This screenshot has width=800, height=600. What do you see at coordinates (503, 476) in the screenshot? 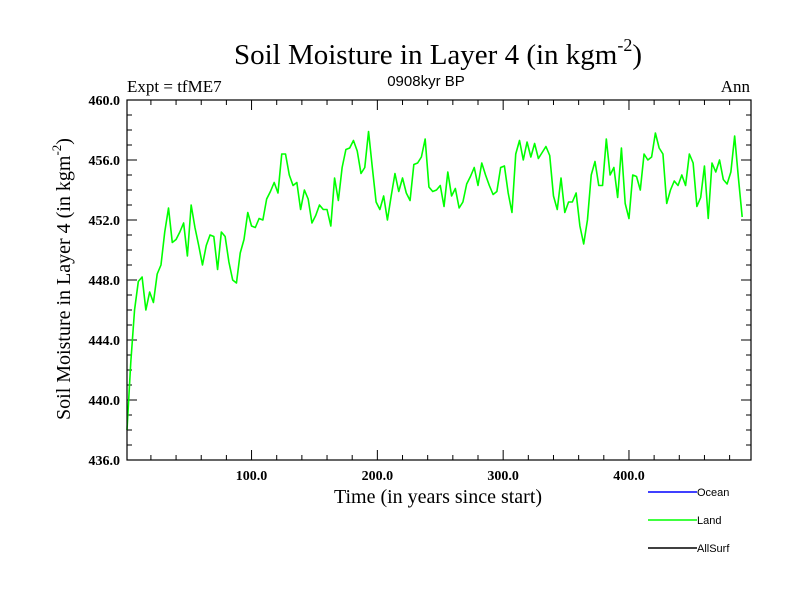
I see `x-tick-label: 300.0` at bounding box center [503, 476].